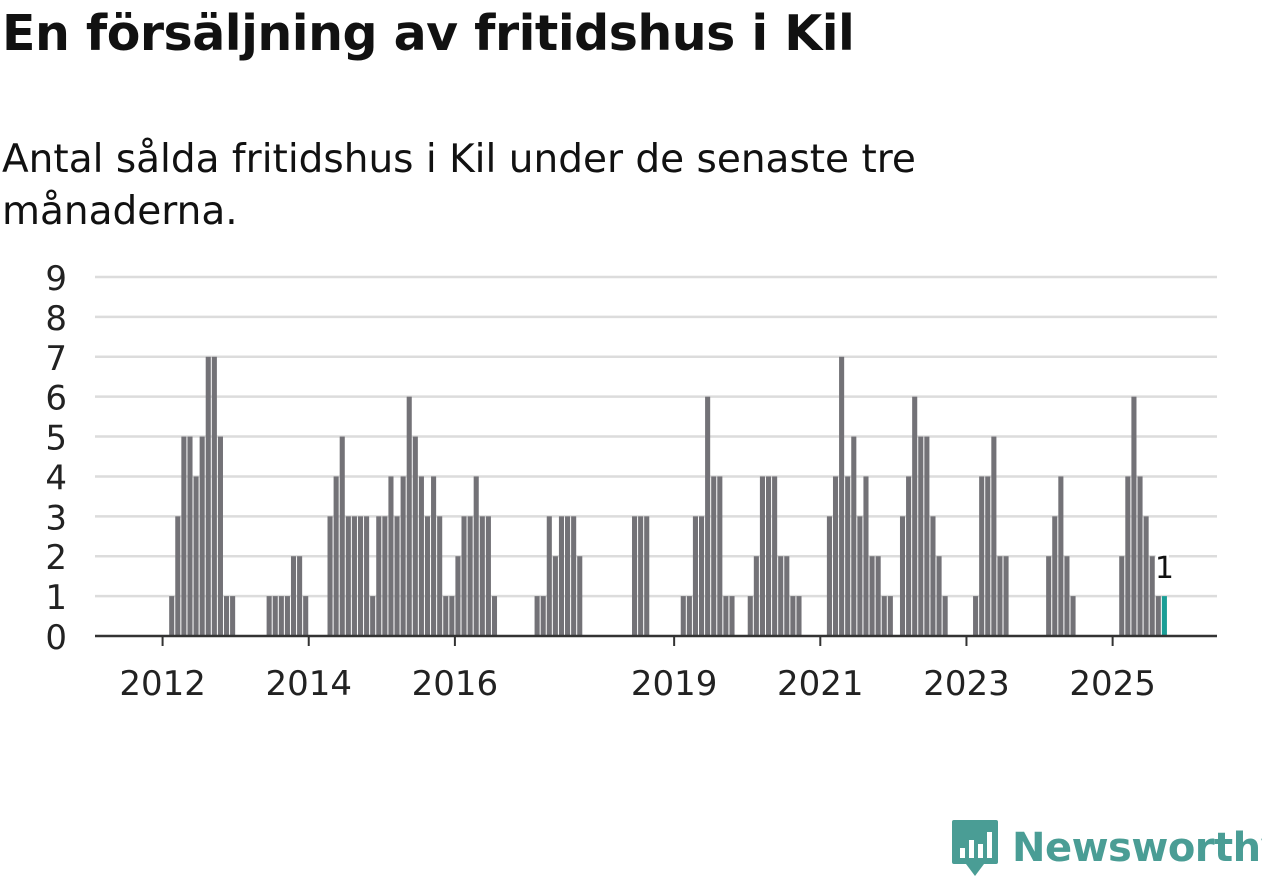 Image resolution: width=1262 pixels, height=879 pixels. Describe the element at coordinates (56, 478) in the screenshot. I see `y-tick-label: 4` at that location.